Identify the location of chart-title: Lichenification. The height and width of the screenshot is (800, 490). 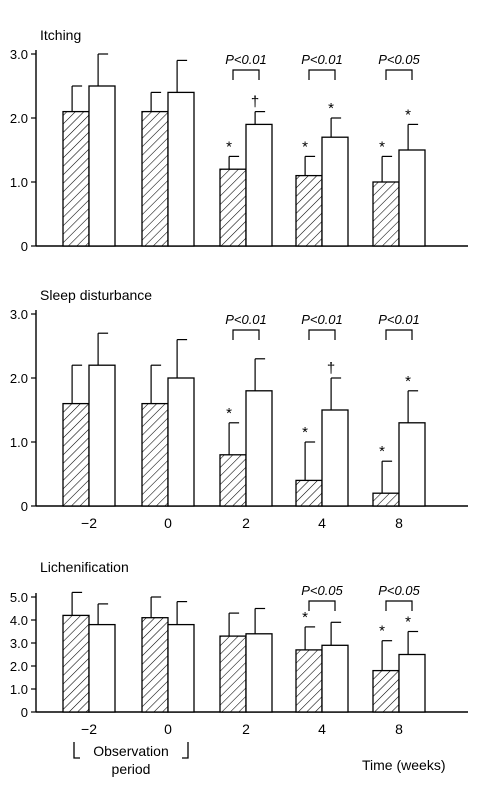
(84, 567).